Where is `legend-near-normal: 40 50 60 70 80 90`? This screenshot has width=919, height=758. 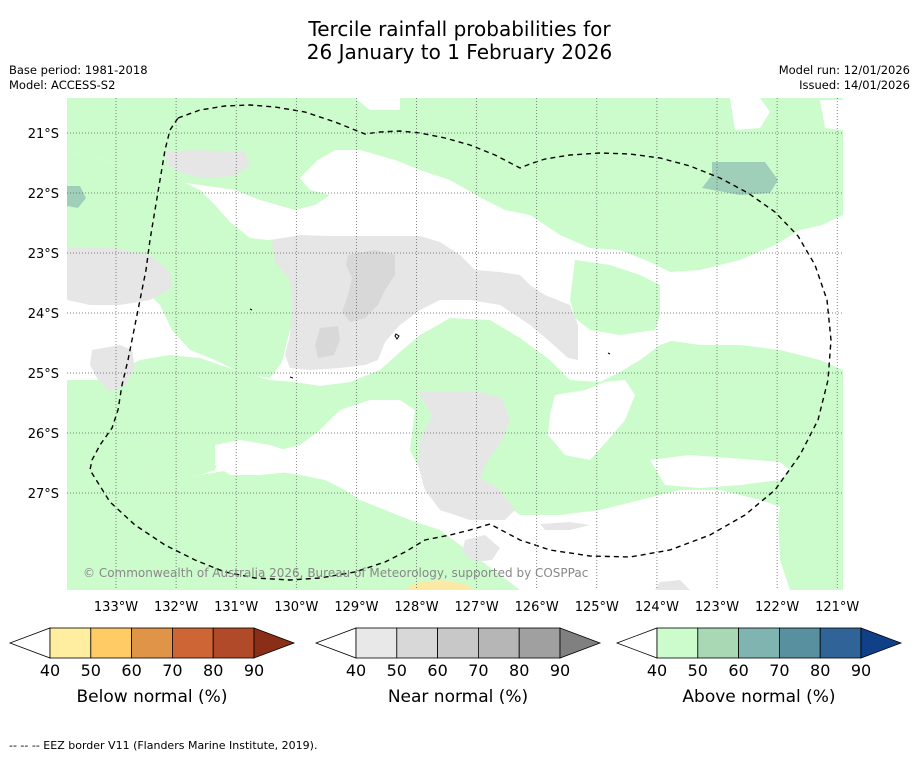
legend-near-normal: 40 50 60 70 80 90 is located at coordinates (458, 653).